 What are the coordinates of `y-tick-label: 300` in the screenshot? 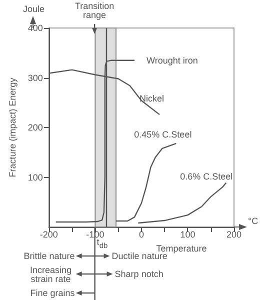 It's located at (35, 77).